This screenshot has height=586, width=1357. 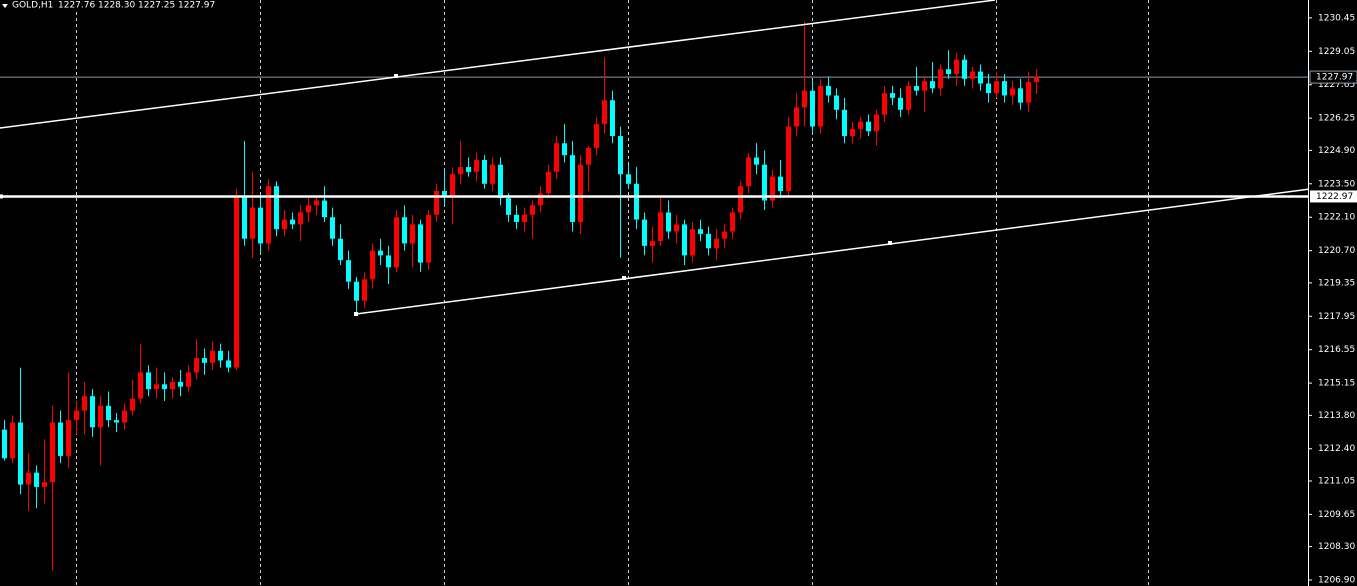 What do you see at coordinates (1336, 184) in the screenshot?
I see `y-tick-label: 1223.50` at bounding box center [1336, 184].